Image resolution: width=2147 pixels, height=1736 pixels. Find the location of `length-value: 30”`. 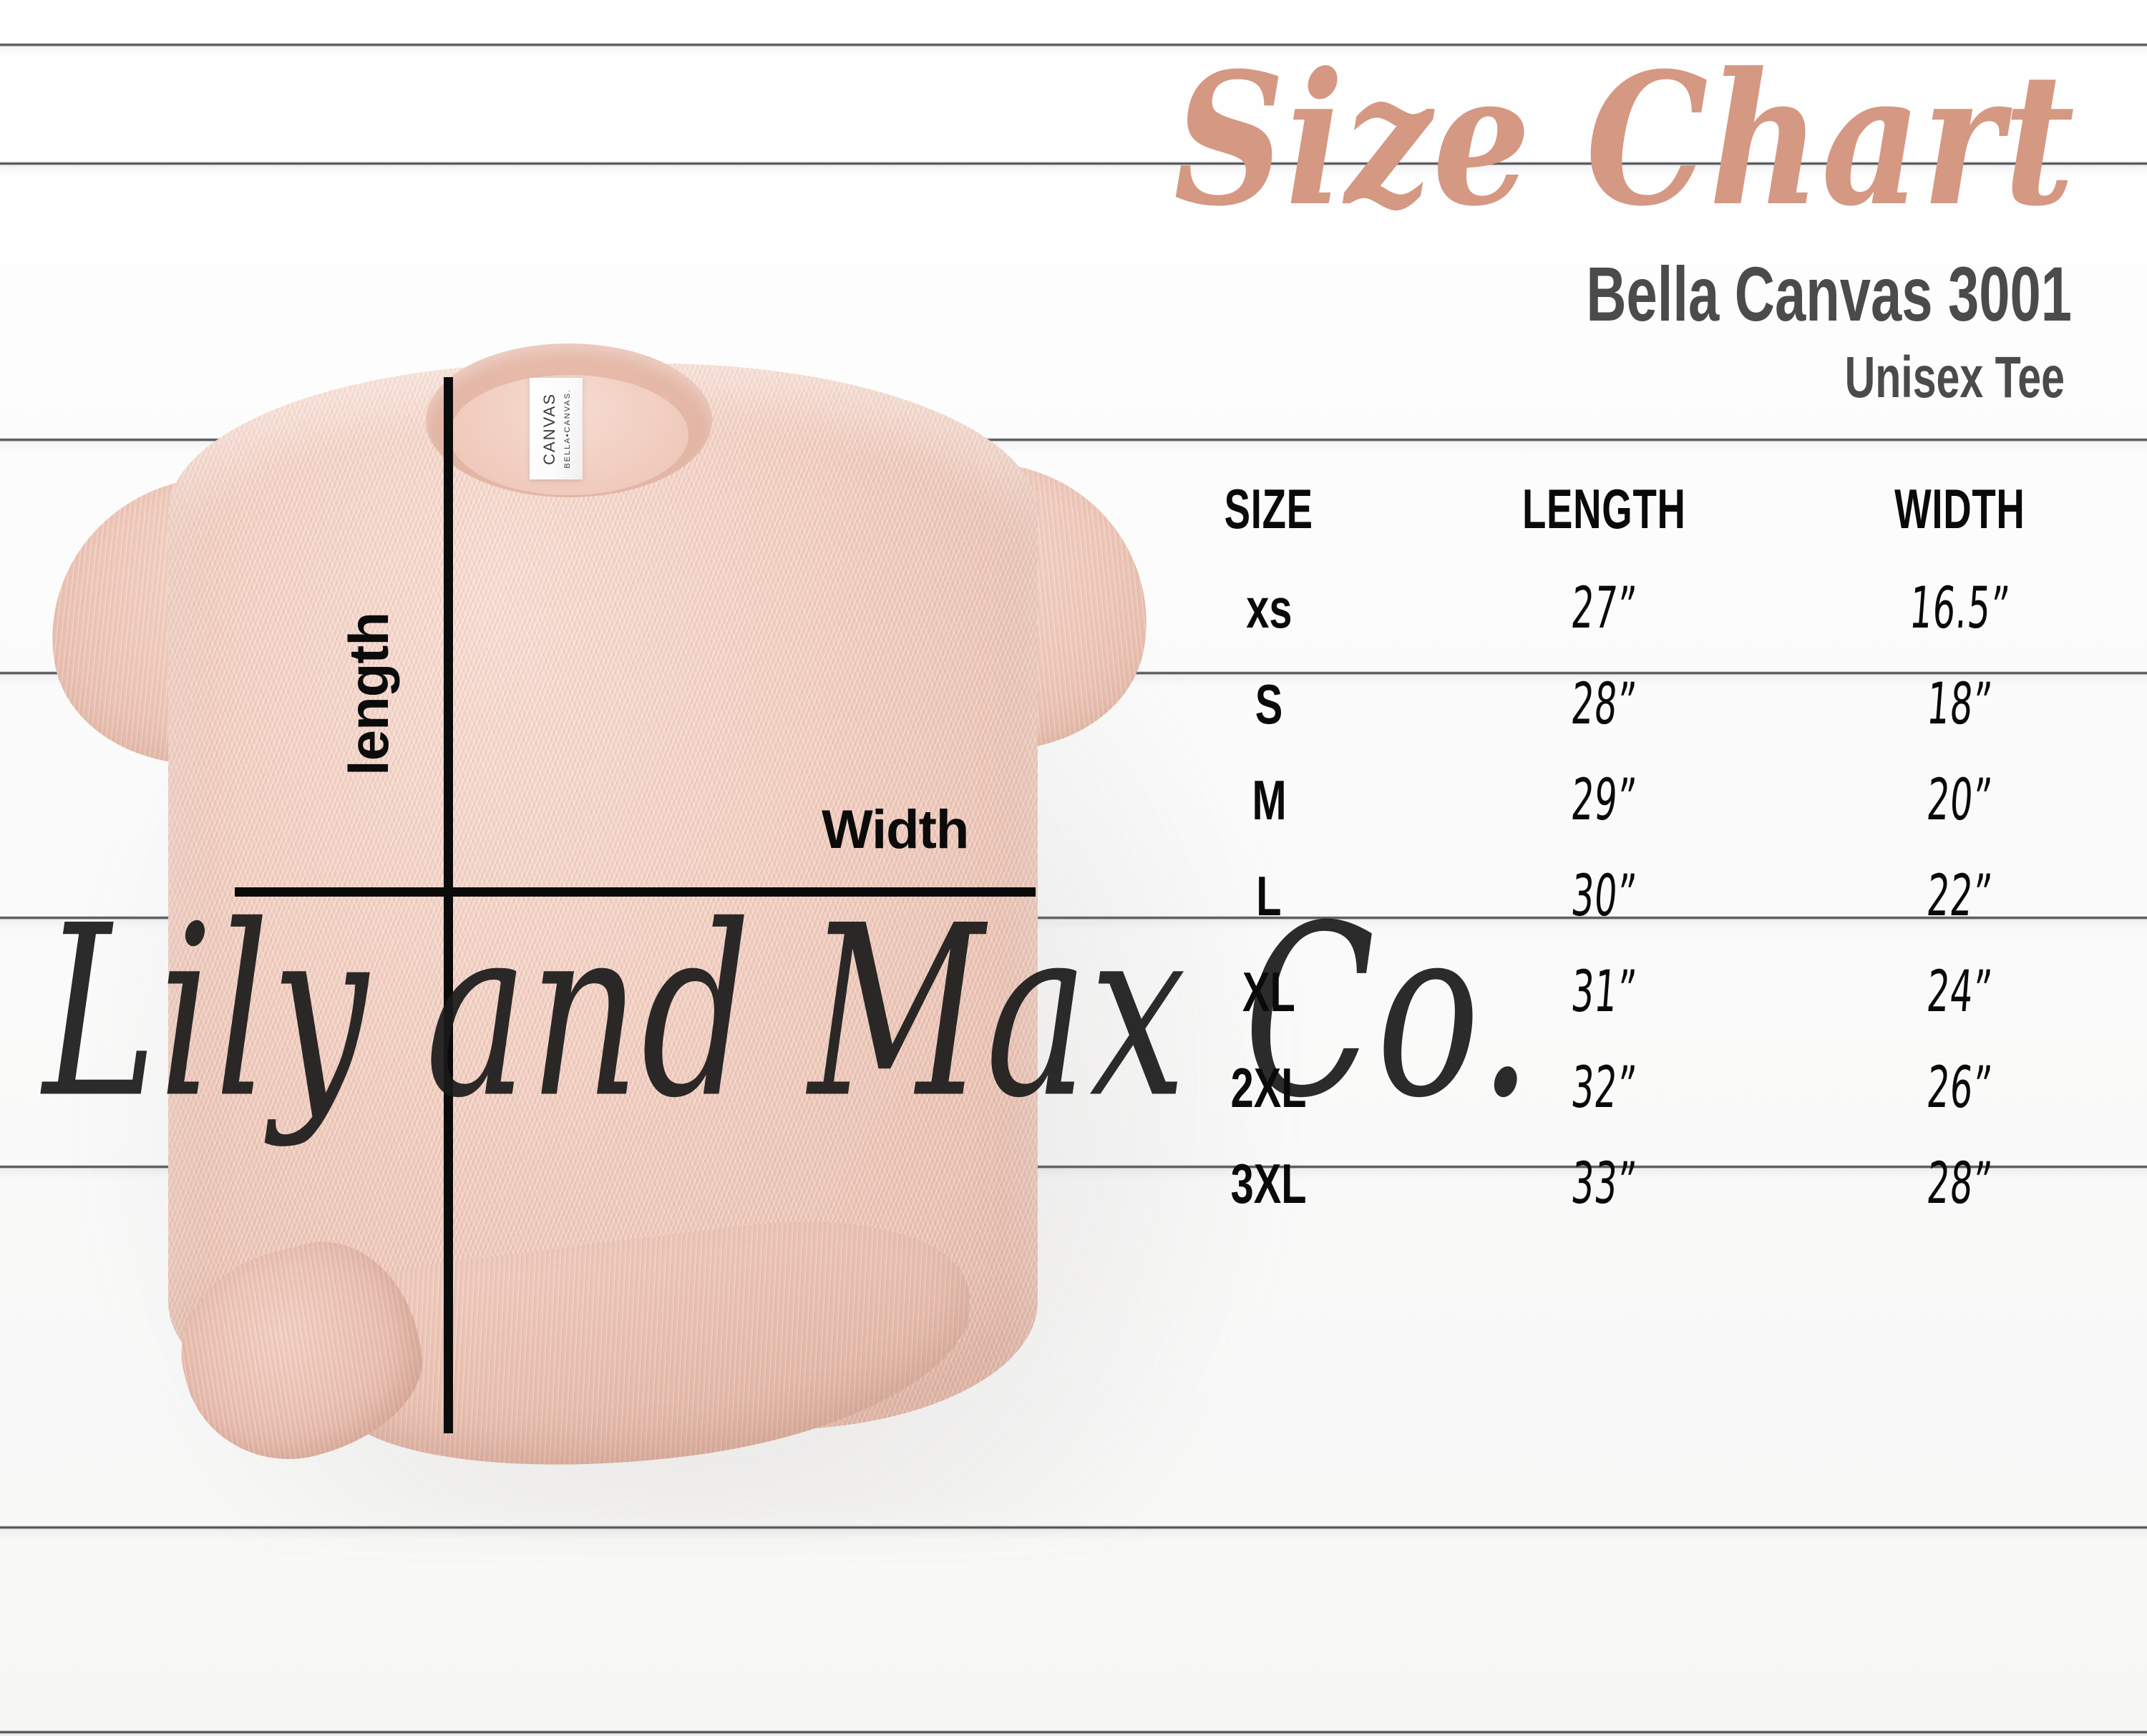

length-value: 30” is located at coordinates (1604, 896).